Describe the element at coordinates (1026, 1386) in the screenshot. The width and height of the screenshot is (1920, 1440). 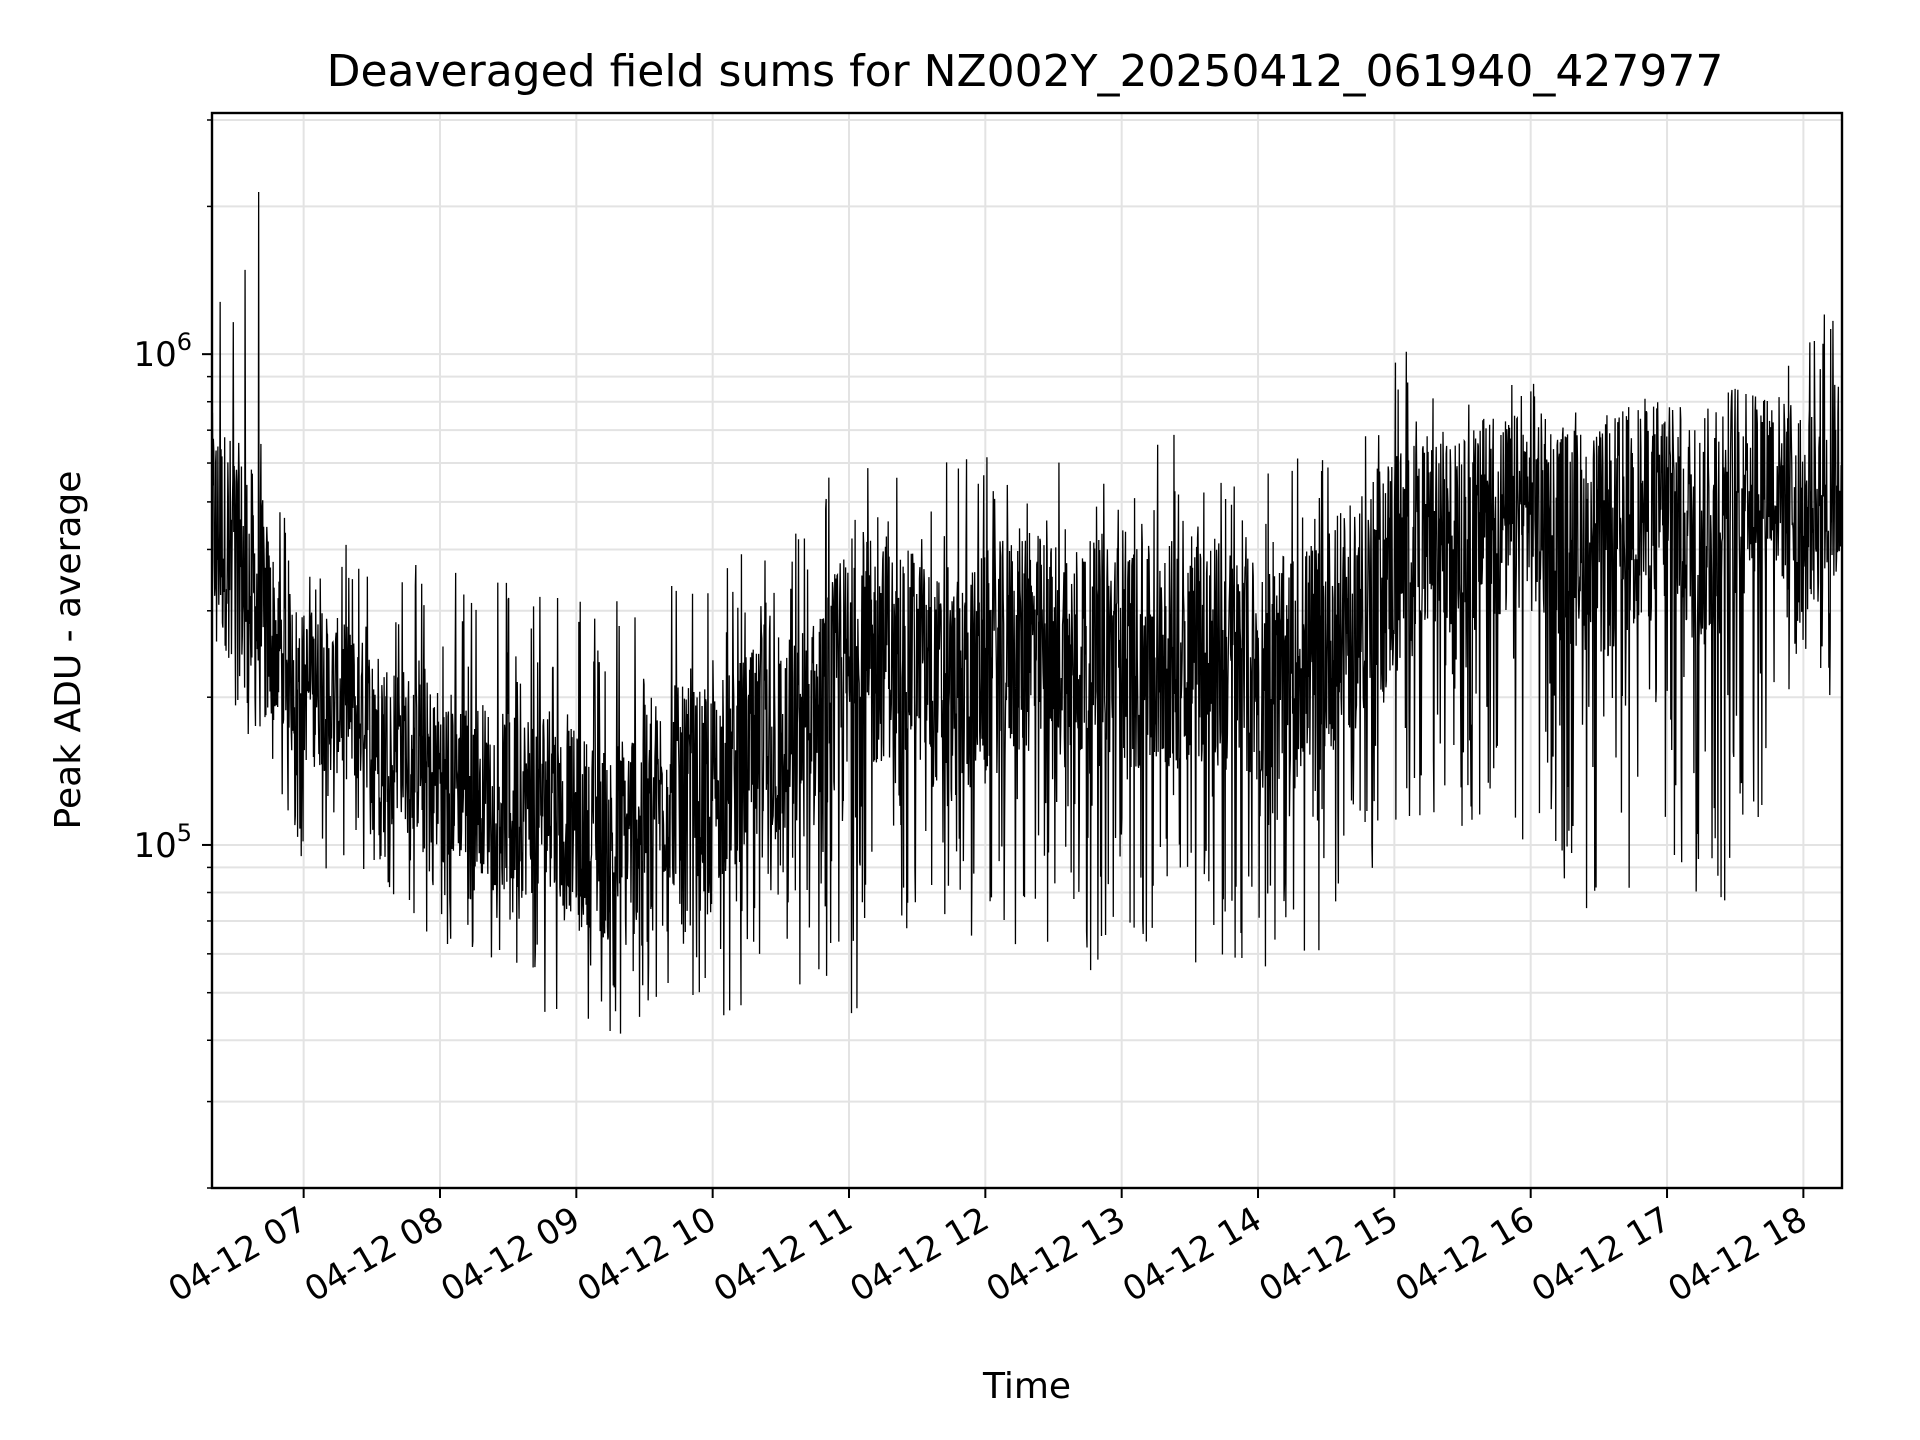
I see `x-axis-label: Time` at that location.